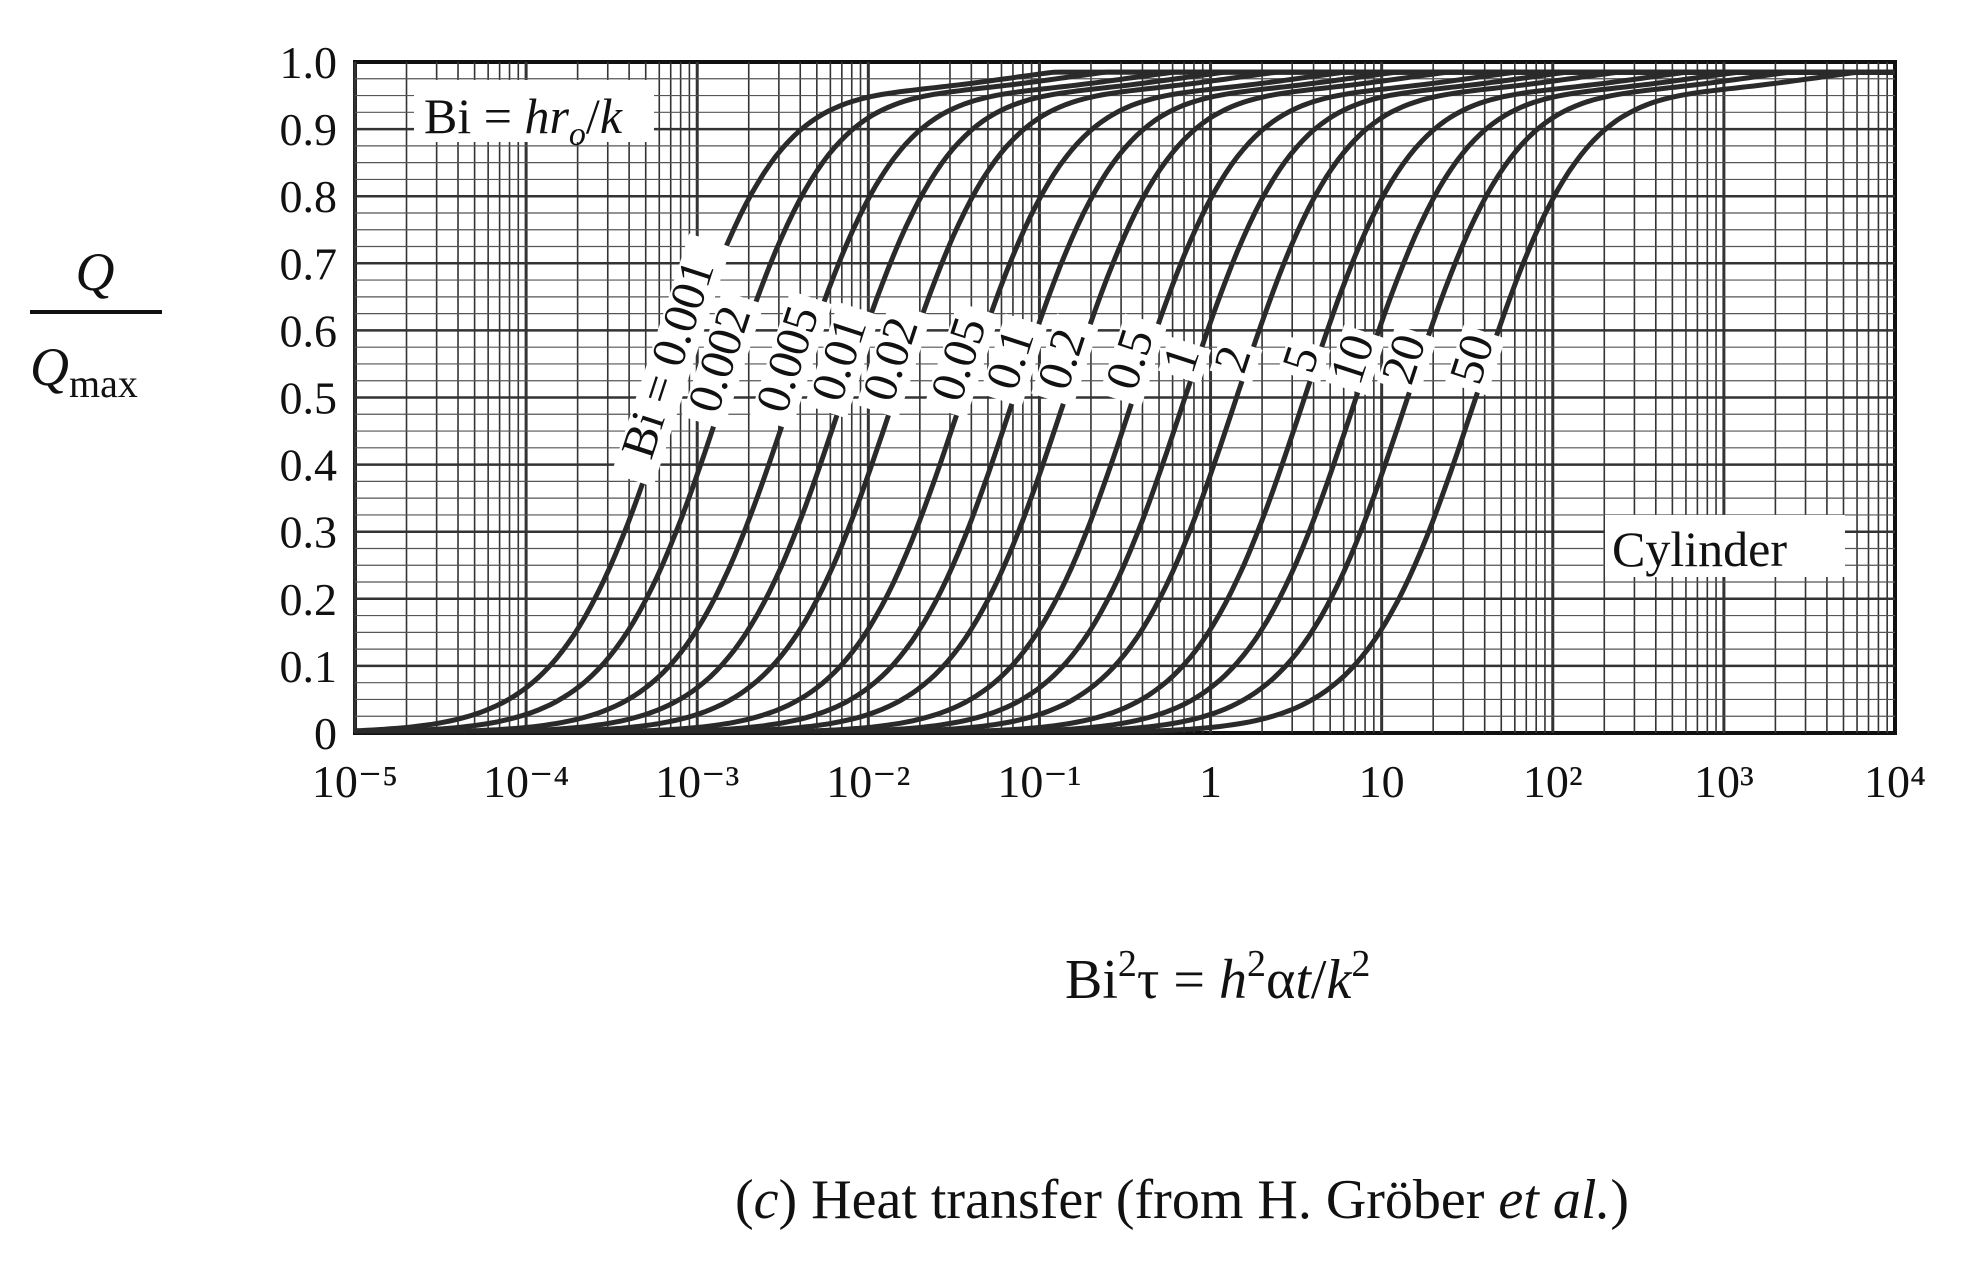  I want to click on series-label: 0.5, so click(1131, 360).